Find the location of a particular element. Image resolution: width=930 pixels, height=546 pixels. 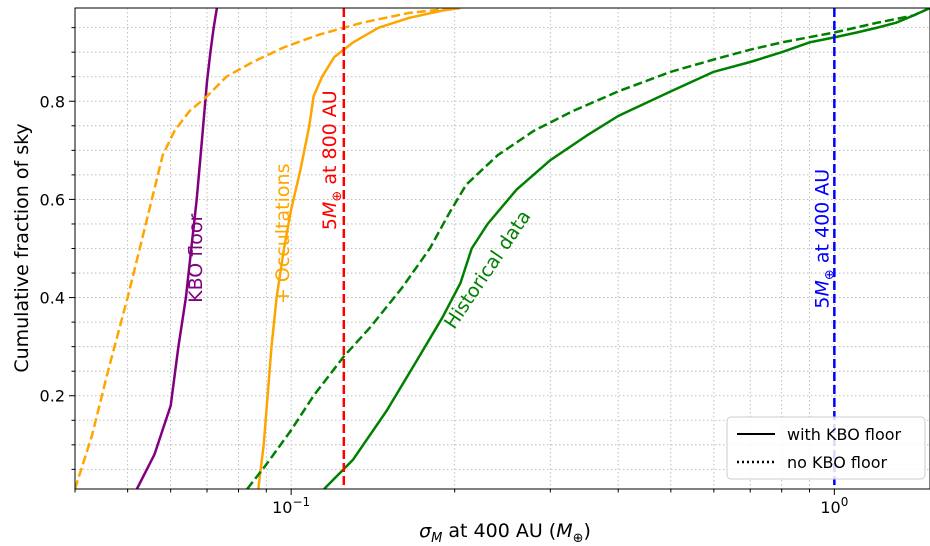

y-axis-title: Cumulative fraction of sky is located at coordinates (22, 247).